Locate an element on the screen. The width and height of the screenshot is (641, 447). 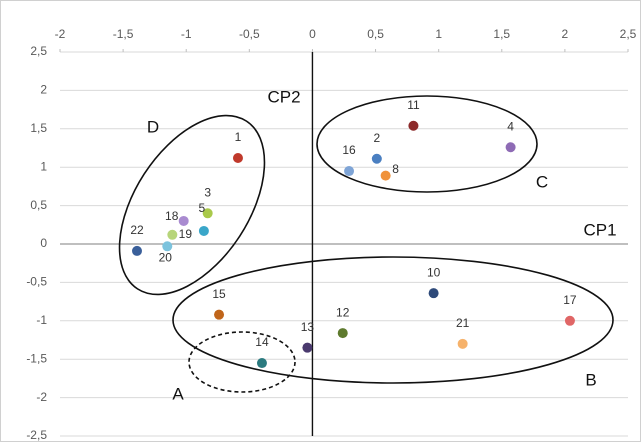
y-tick-label: 0,5 is located at coordinates (38, 205).